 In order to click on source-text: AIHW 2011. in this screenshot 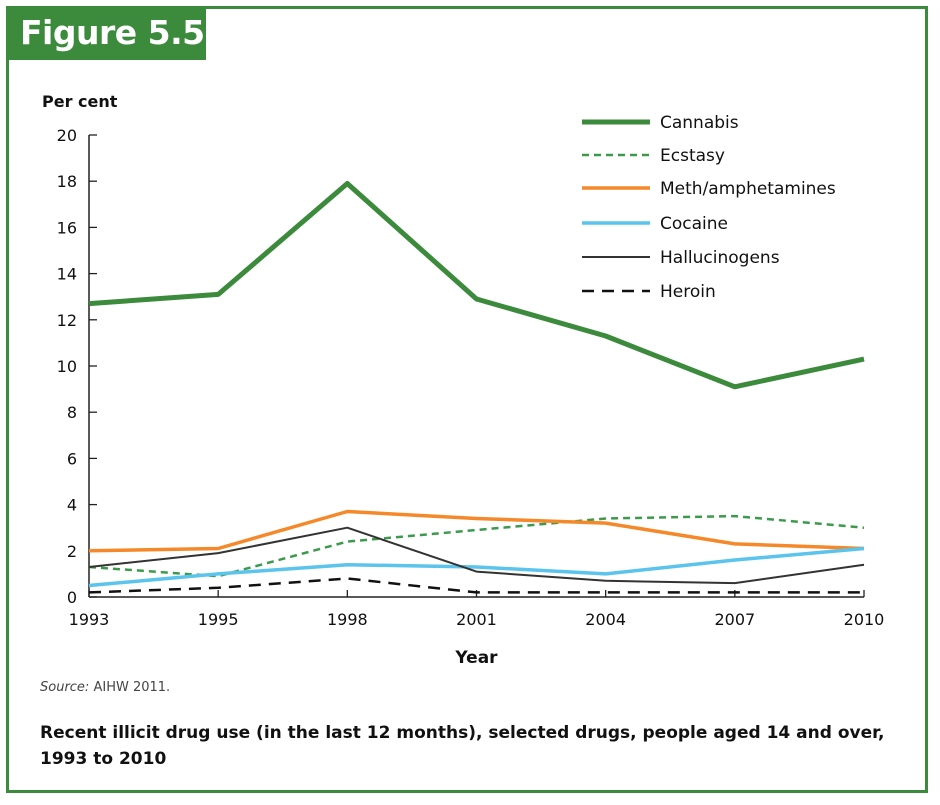, I will do `click(130, 687)`.